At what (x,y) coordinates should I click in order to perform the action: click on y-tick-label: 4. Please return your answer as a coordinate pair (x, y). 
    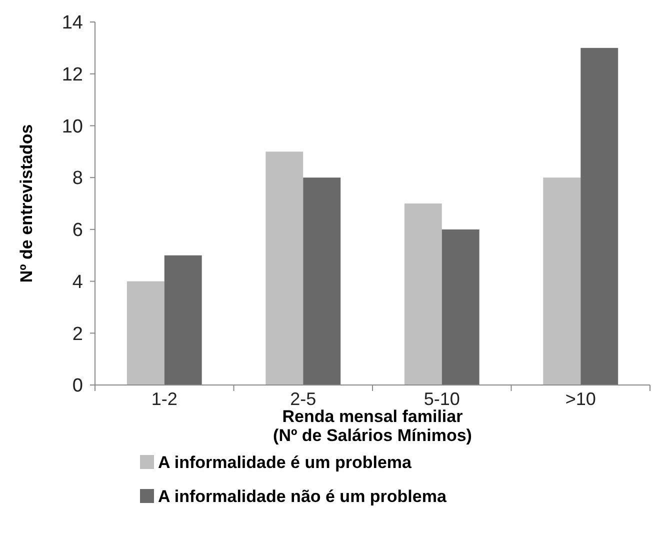
    Looking at the image, I should click on (78, 282).